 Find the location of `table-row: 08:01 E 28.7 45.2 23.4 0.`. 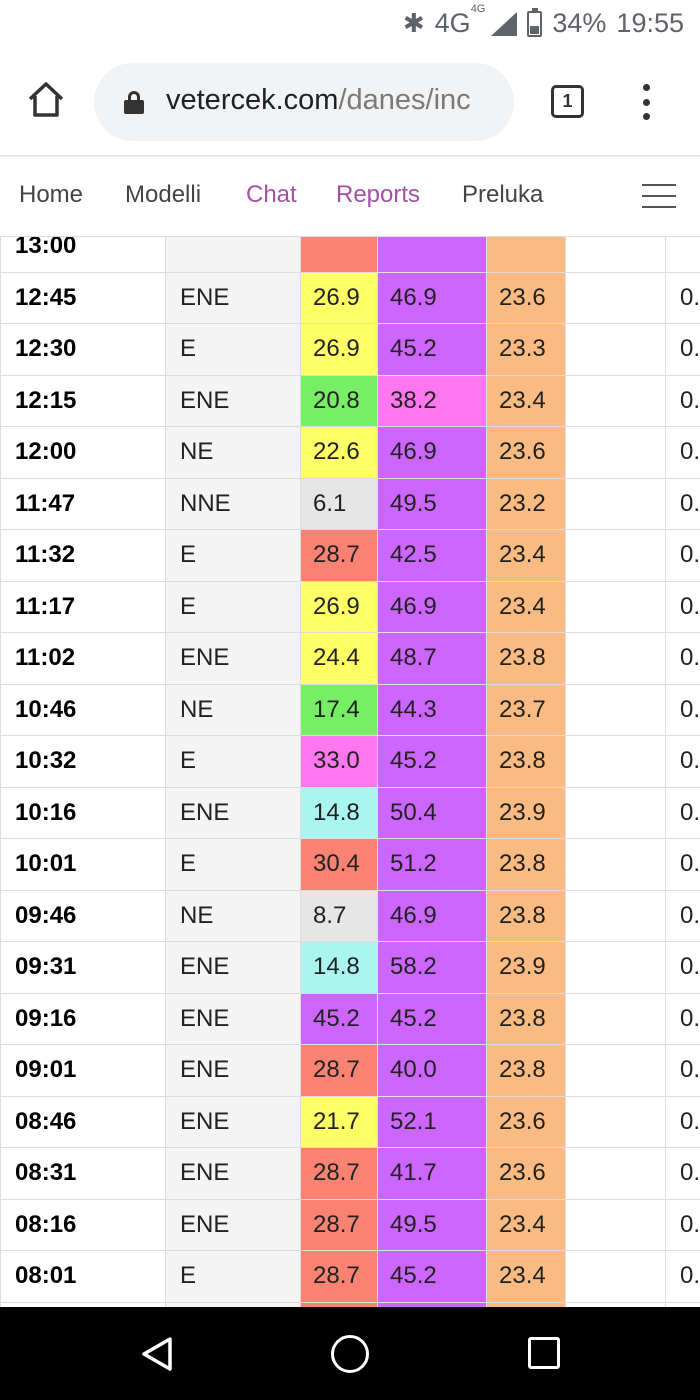

table-row: 08:01 E 28.7 45.2 23.4 0. is located at coordinates (350, 1276).